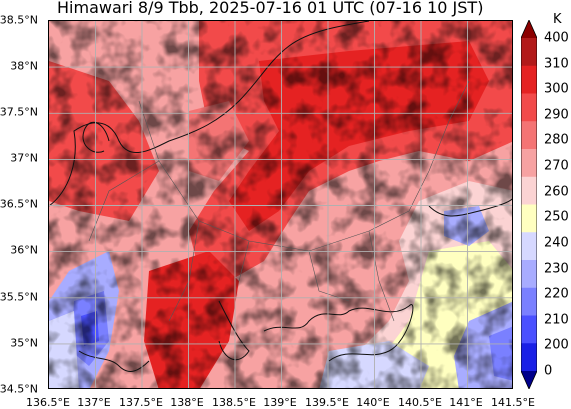 This screenshot has height=409, width=571. Describe the element at coordinates (373, 402) in the screenshot. I see `lon-label-140: 140°E` at that location.